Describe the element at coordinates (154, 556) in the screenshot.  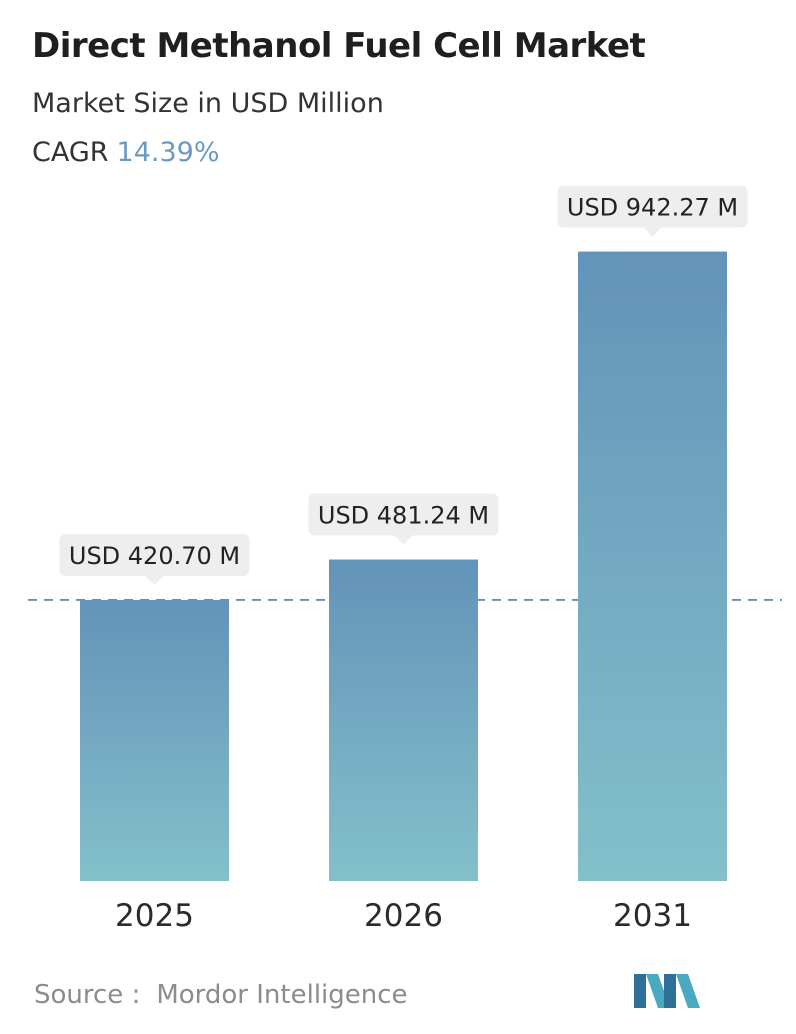
I see `data-label-text: USD 420.70 M` at that location.